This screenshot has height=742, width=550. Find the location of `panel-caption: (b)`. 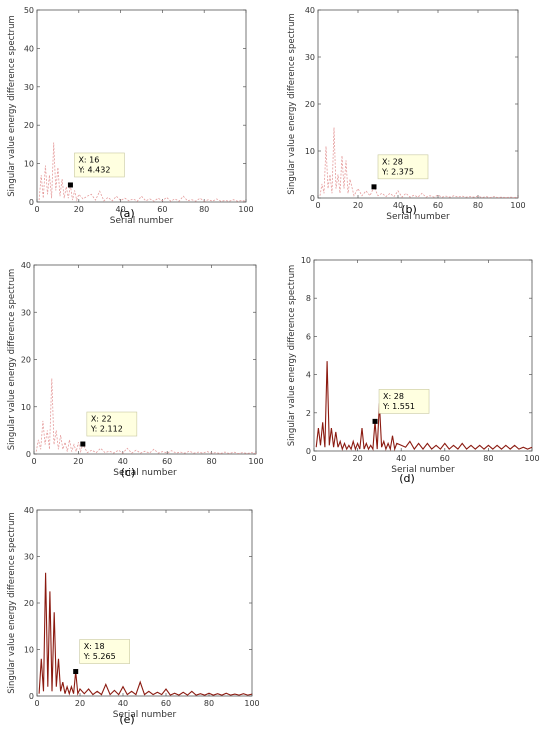

panel-caption: (b) is located at coordinates (409, 209).